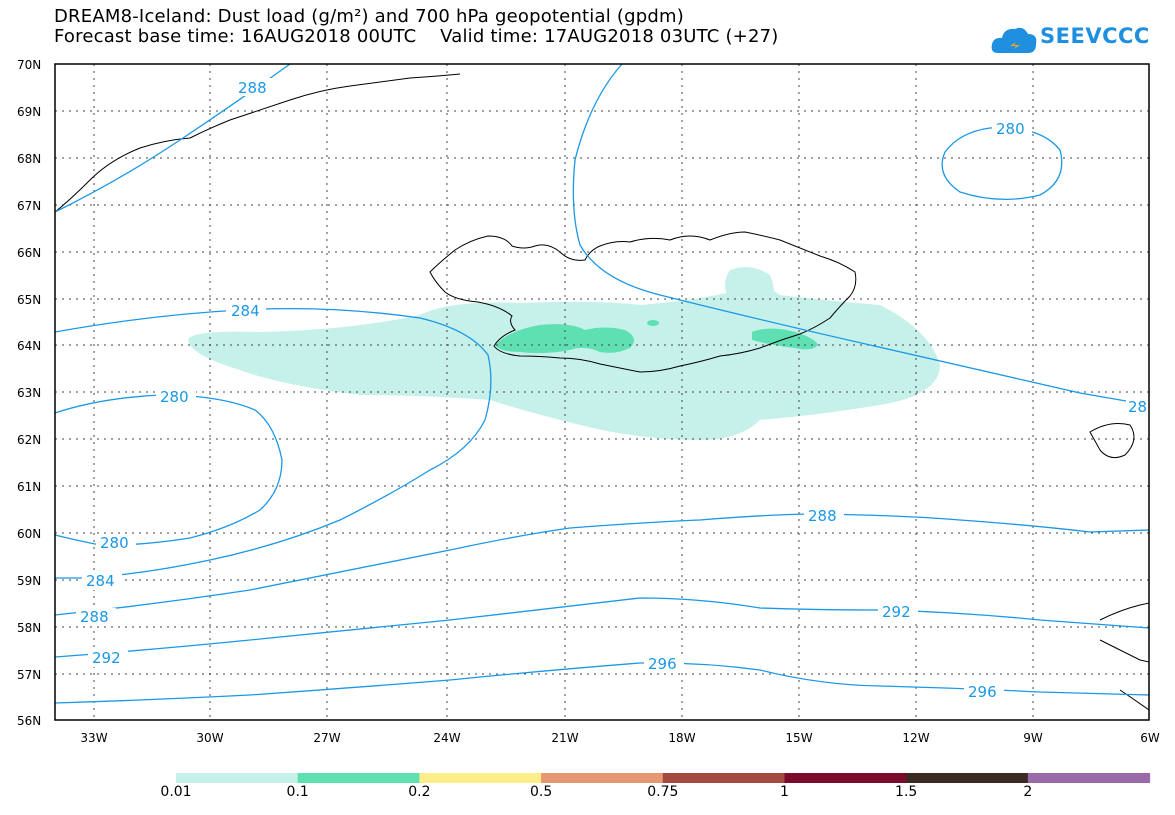 The image size is (1175, 815). Describe the element at coordinates (257, 143) in the screenshot. I see `greenland-coast` at that location.